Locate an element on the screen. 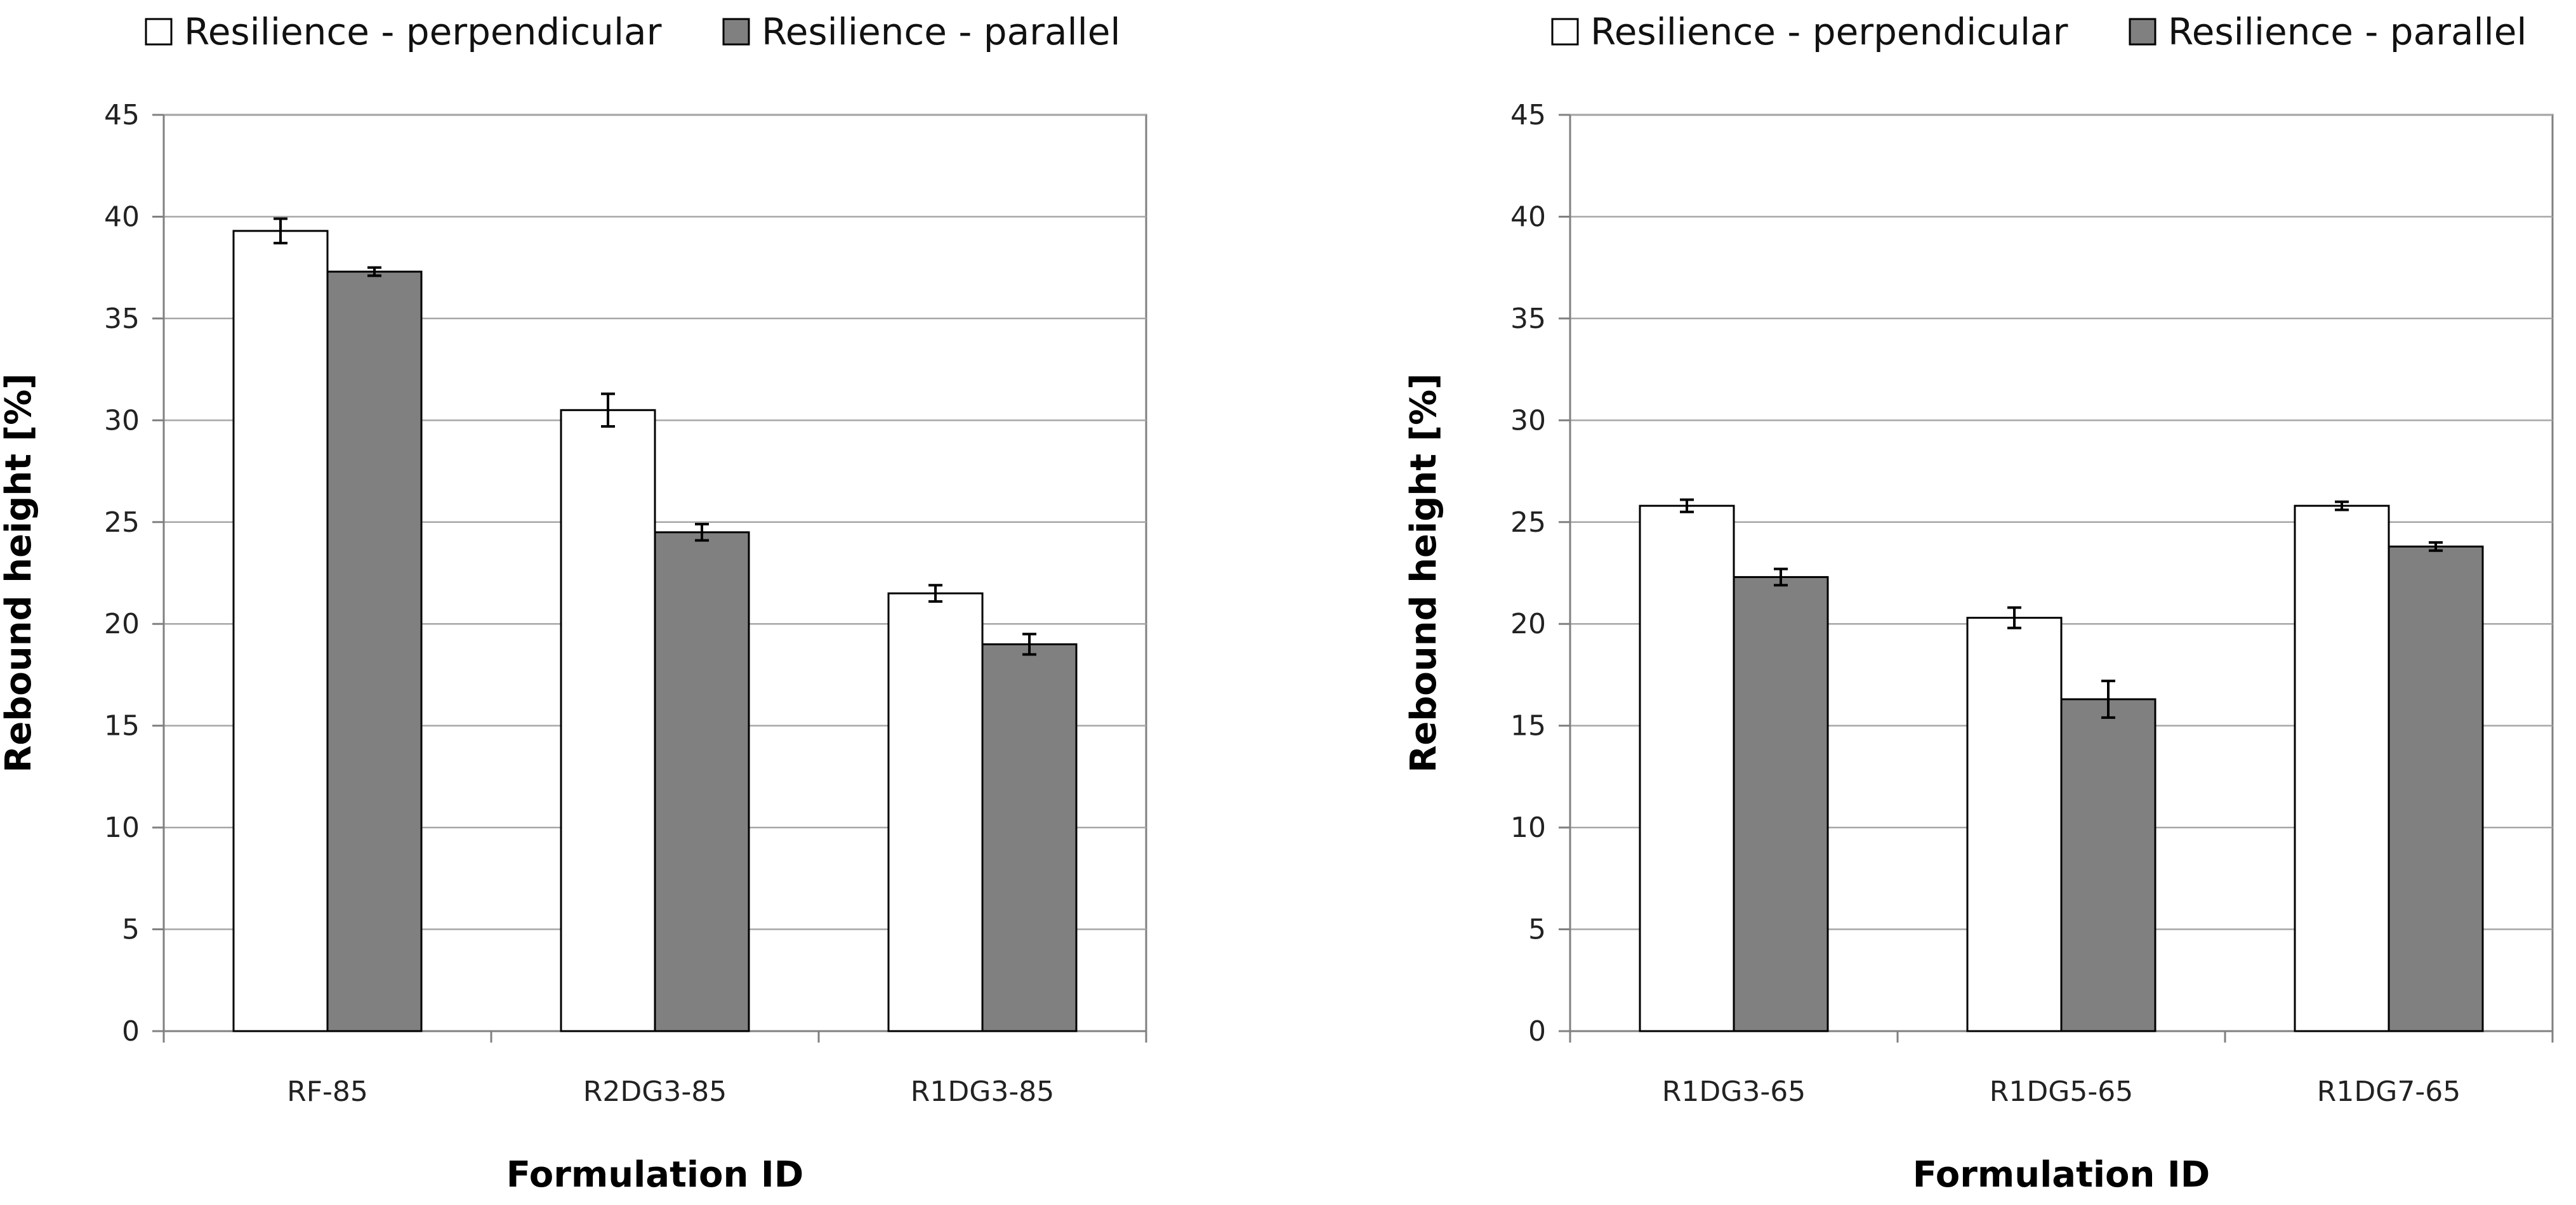 The width and height of the screenshot is (2576, 1205). x-tick-label: R2DG3-85 is located at coordinates (655, 1092).